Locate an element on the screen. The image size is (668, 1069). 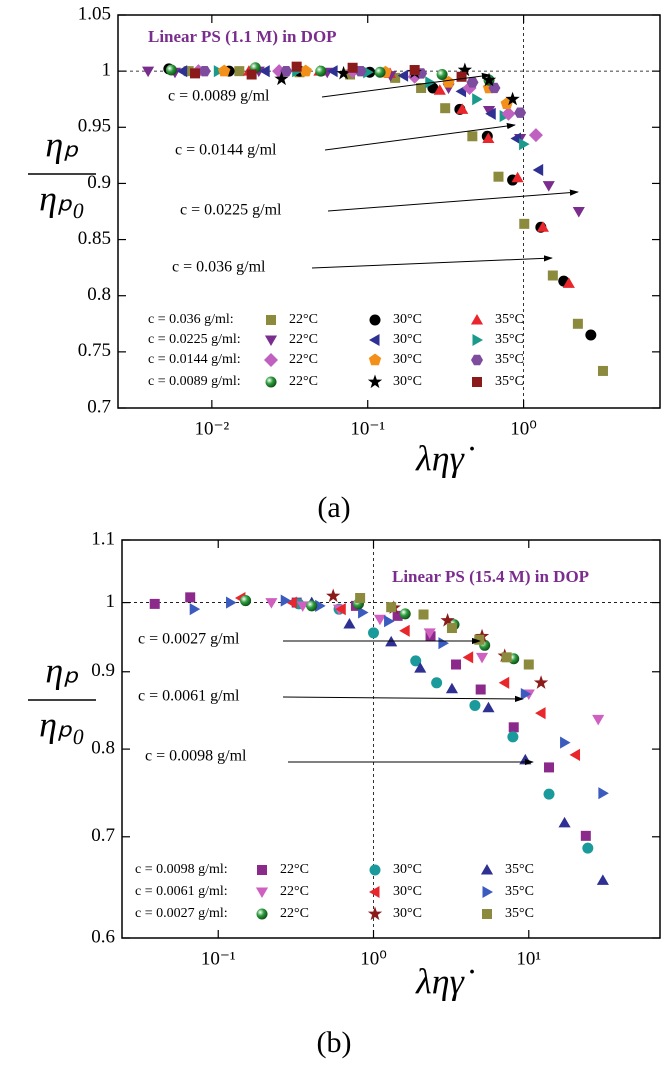
y-label-denominator: ηₚ₀ is located at coordinates (62, 724).